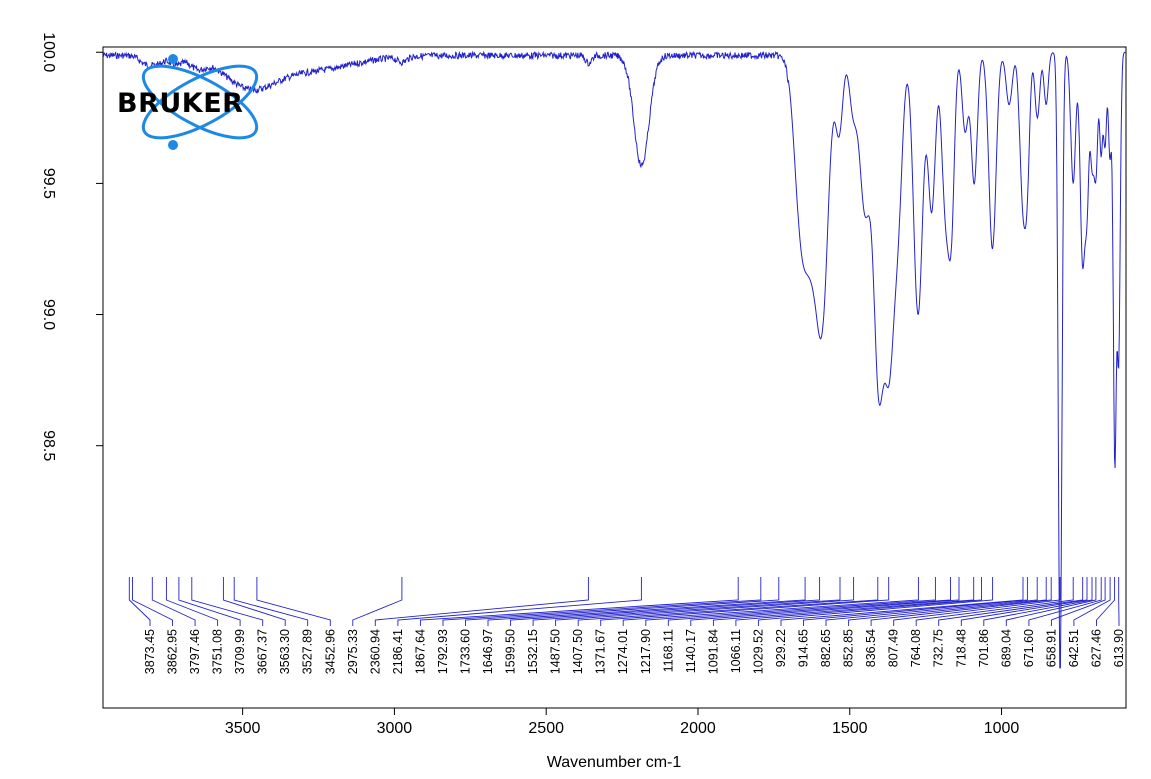 The height and width of the screenshot is (779, 1151). I want to click on x-tick-label: 2500, so click(546, 728).